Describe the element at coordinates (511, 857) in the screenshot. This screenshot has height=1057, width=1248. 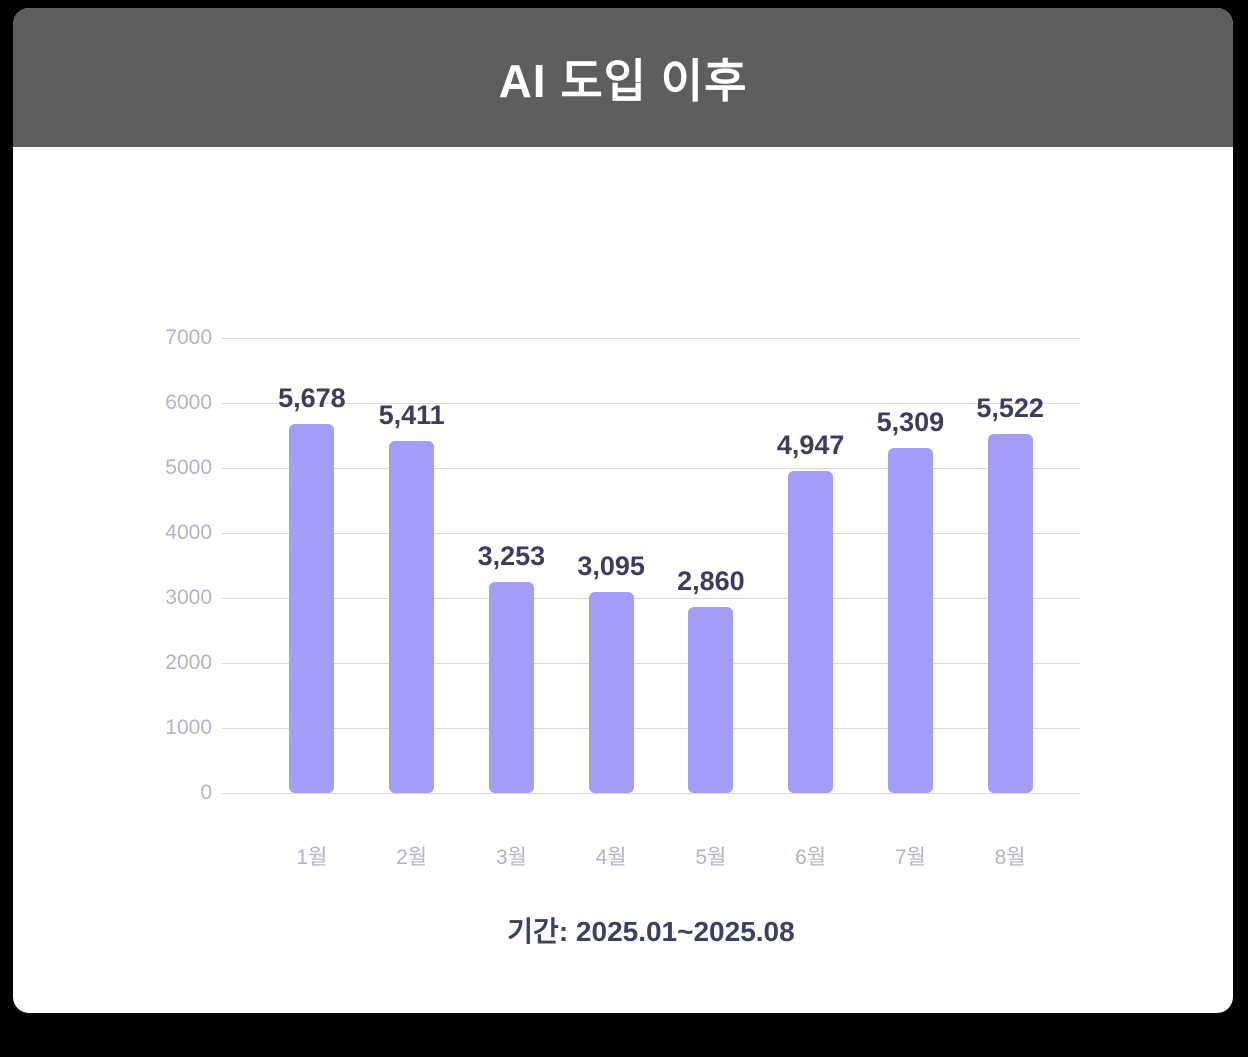
I see `x-tick-label: 3월` at that location.